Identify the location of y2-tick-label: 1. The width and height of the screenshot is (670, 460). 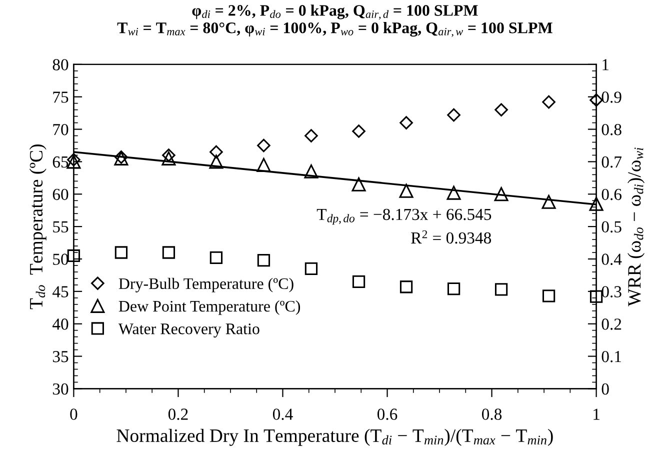
(605, 64).